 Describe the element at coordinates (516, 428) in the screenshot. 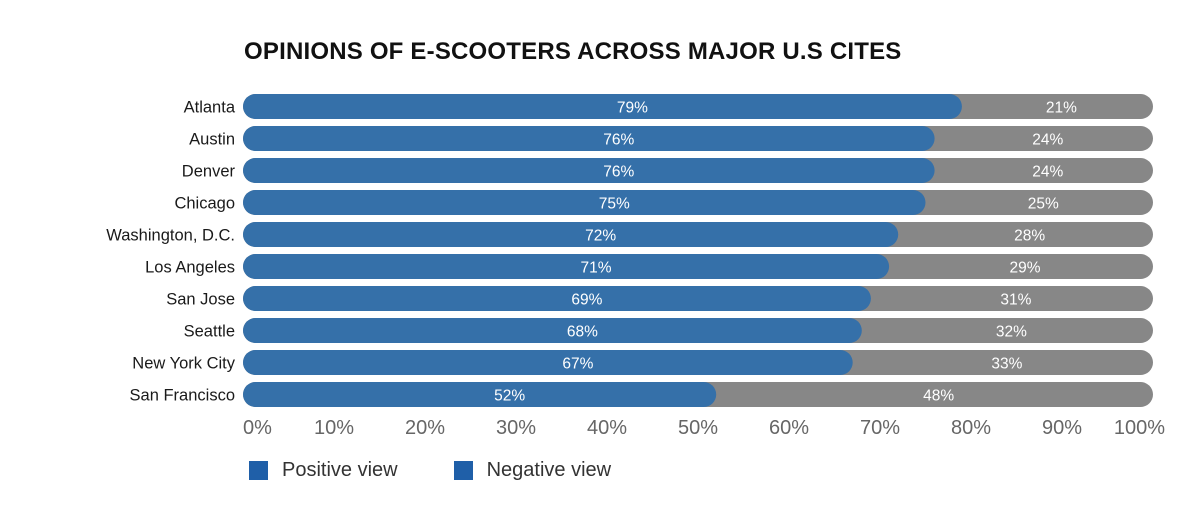

I see `x-tick-label: 30%` at that location.